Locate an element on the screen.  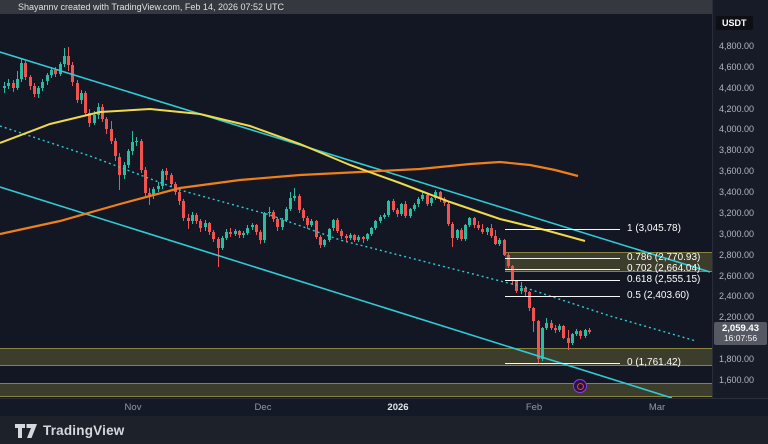
fib-level-label: 0 (1,761.42) is located at coordinates (654, 362).